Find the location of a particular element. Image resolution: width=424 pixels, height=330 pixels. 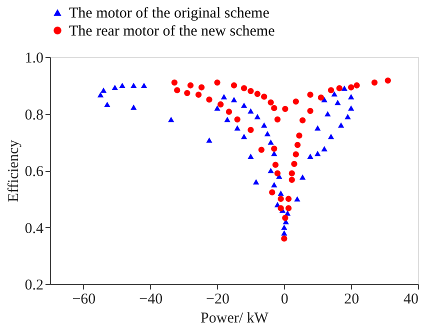

x-axis-title: Power/ kW is located at coordinates (235, 318).